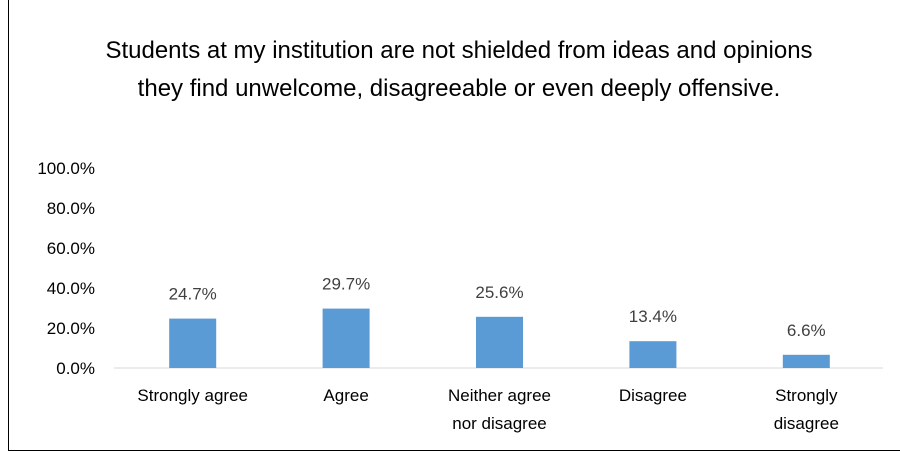 This screenshot has width=900, height=451. What do you see at coordinates (653, 316) in the screenshot?
I see `data-label: 13.4%` at bounding box center [653, 316].